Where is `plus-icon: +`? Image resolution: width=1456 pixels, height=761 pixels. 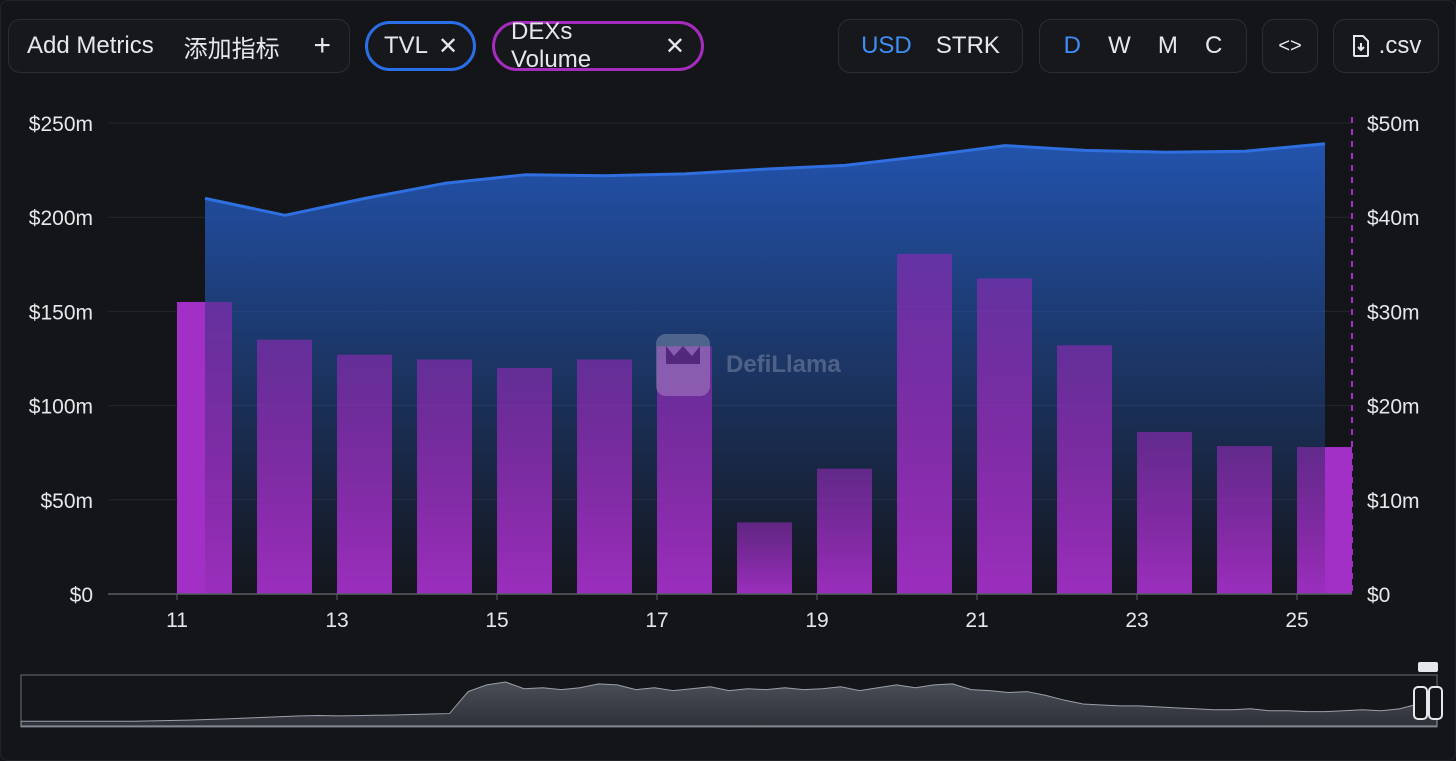 plus-icon: + is located at coordinates (322, 45).